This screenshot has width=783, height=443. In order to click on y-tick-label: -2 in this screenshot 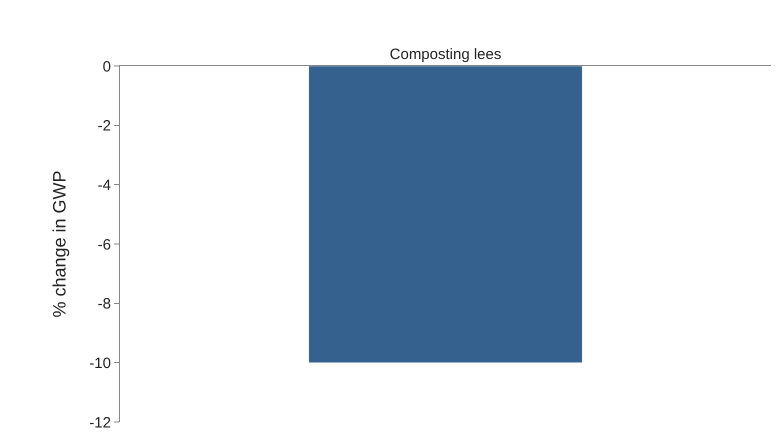, I will do `click(104, 126)`.